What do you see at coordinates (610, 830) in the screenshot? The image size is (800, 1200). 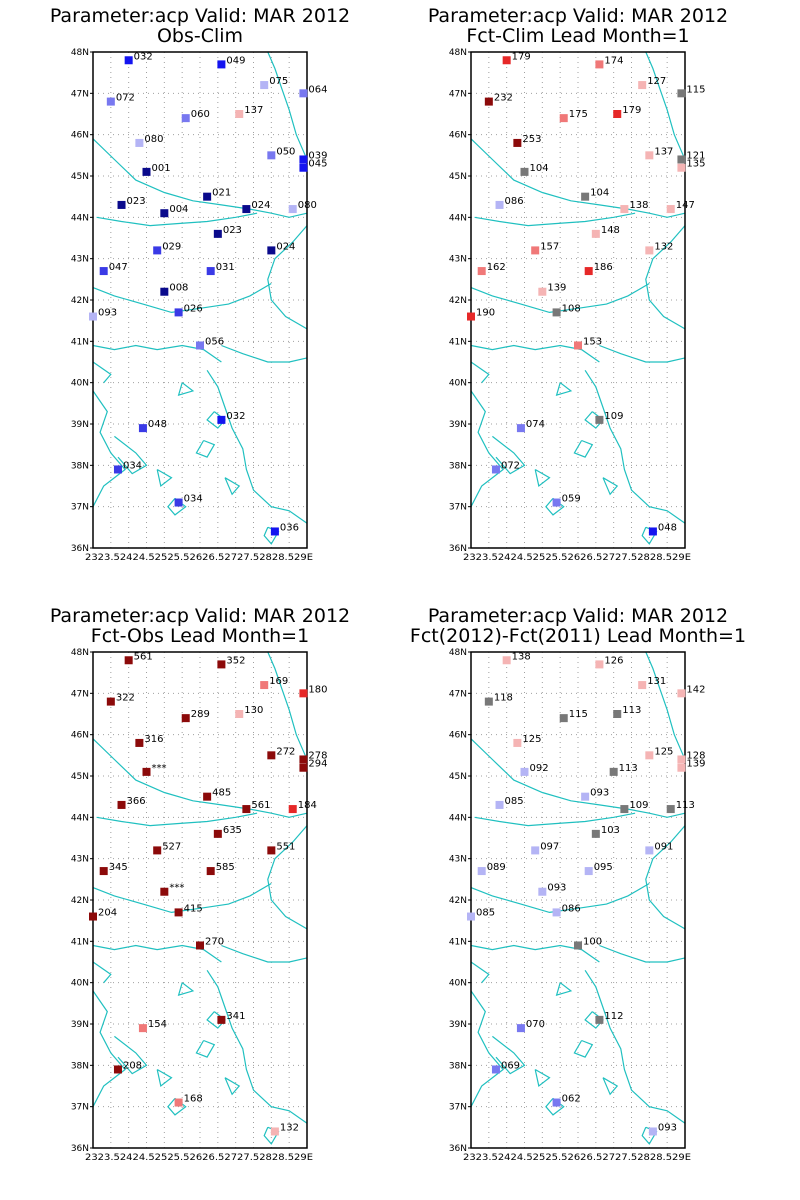 I see `station-value-label: 103` at bounding box center [610, 830].